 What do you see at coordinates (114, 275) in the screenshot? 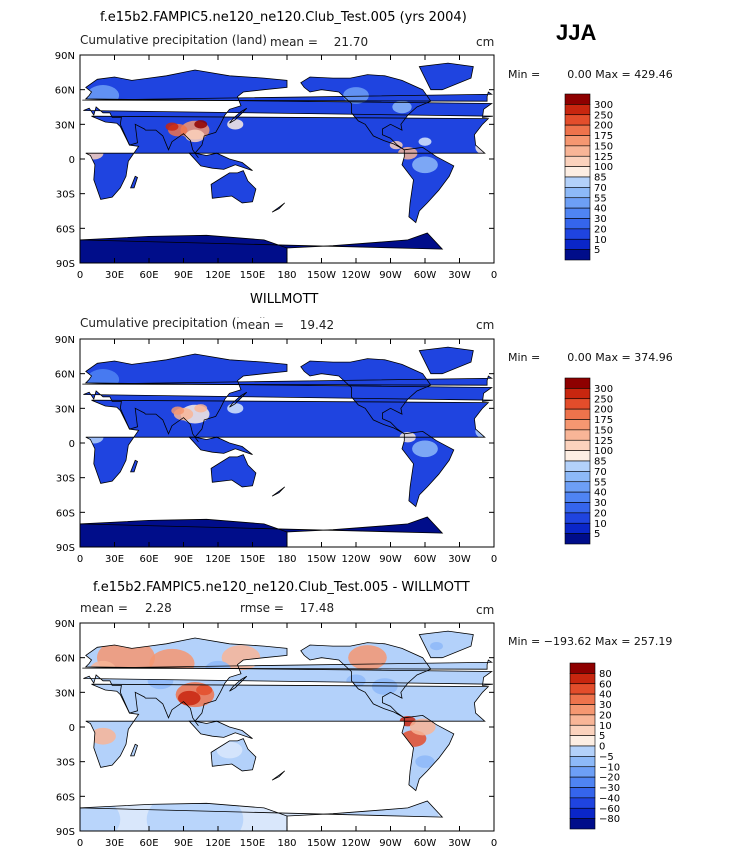
I see `lon-tick-label: 30E` at bounding box center [114, 275].